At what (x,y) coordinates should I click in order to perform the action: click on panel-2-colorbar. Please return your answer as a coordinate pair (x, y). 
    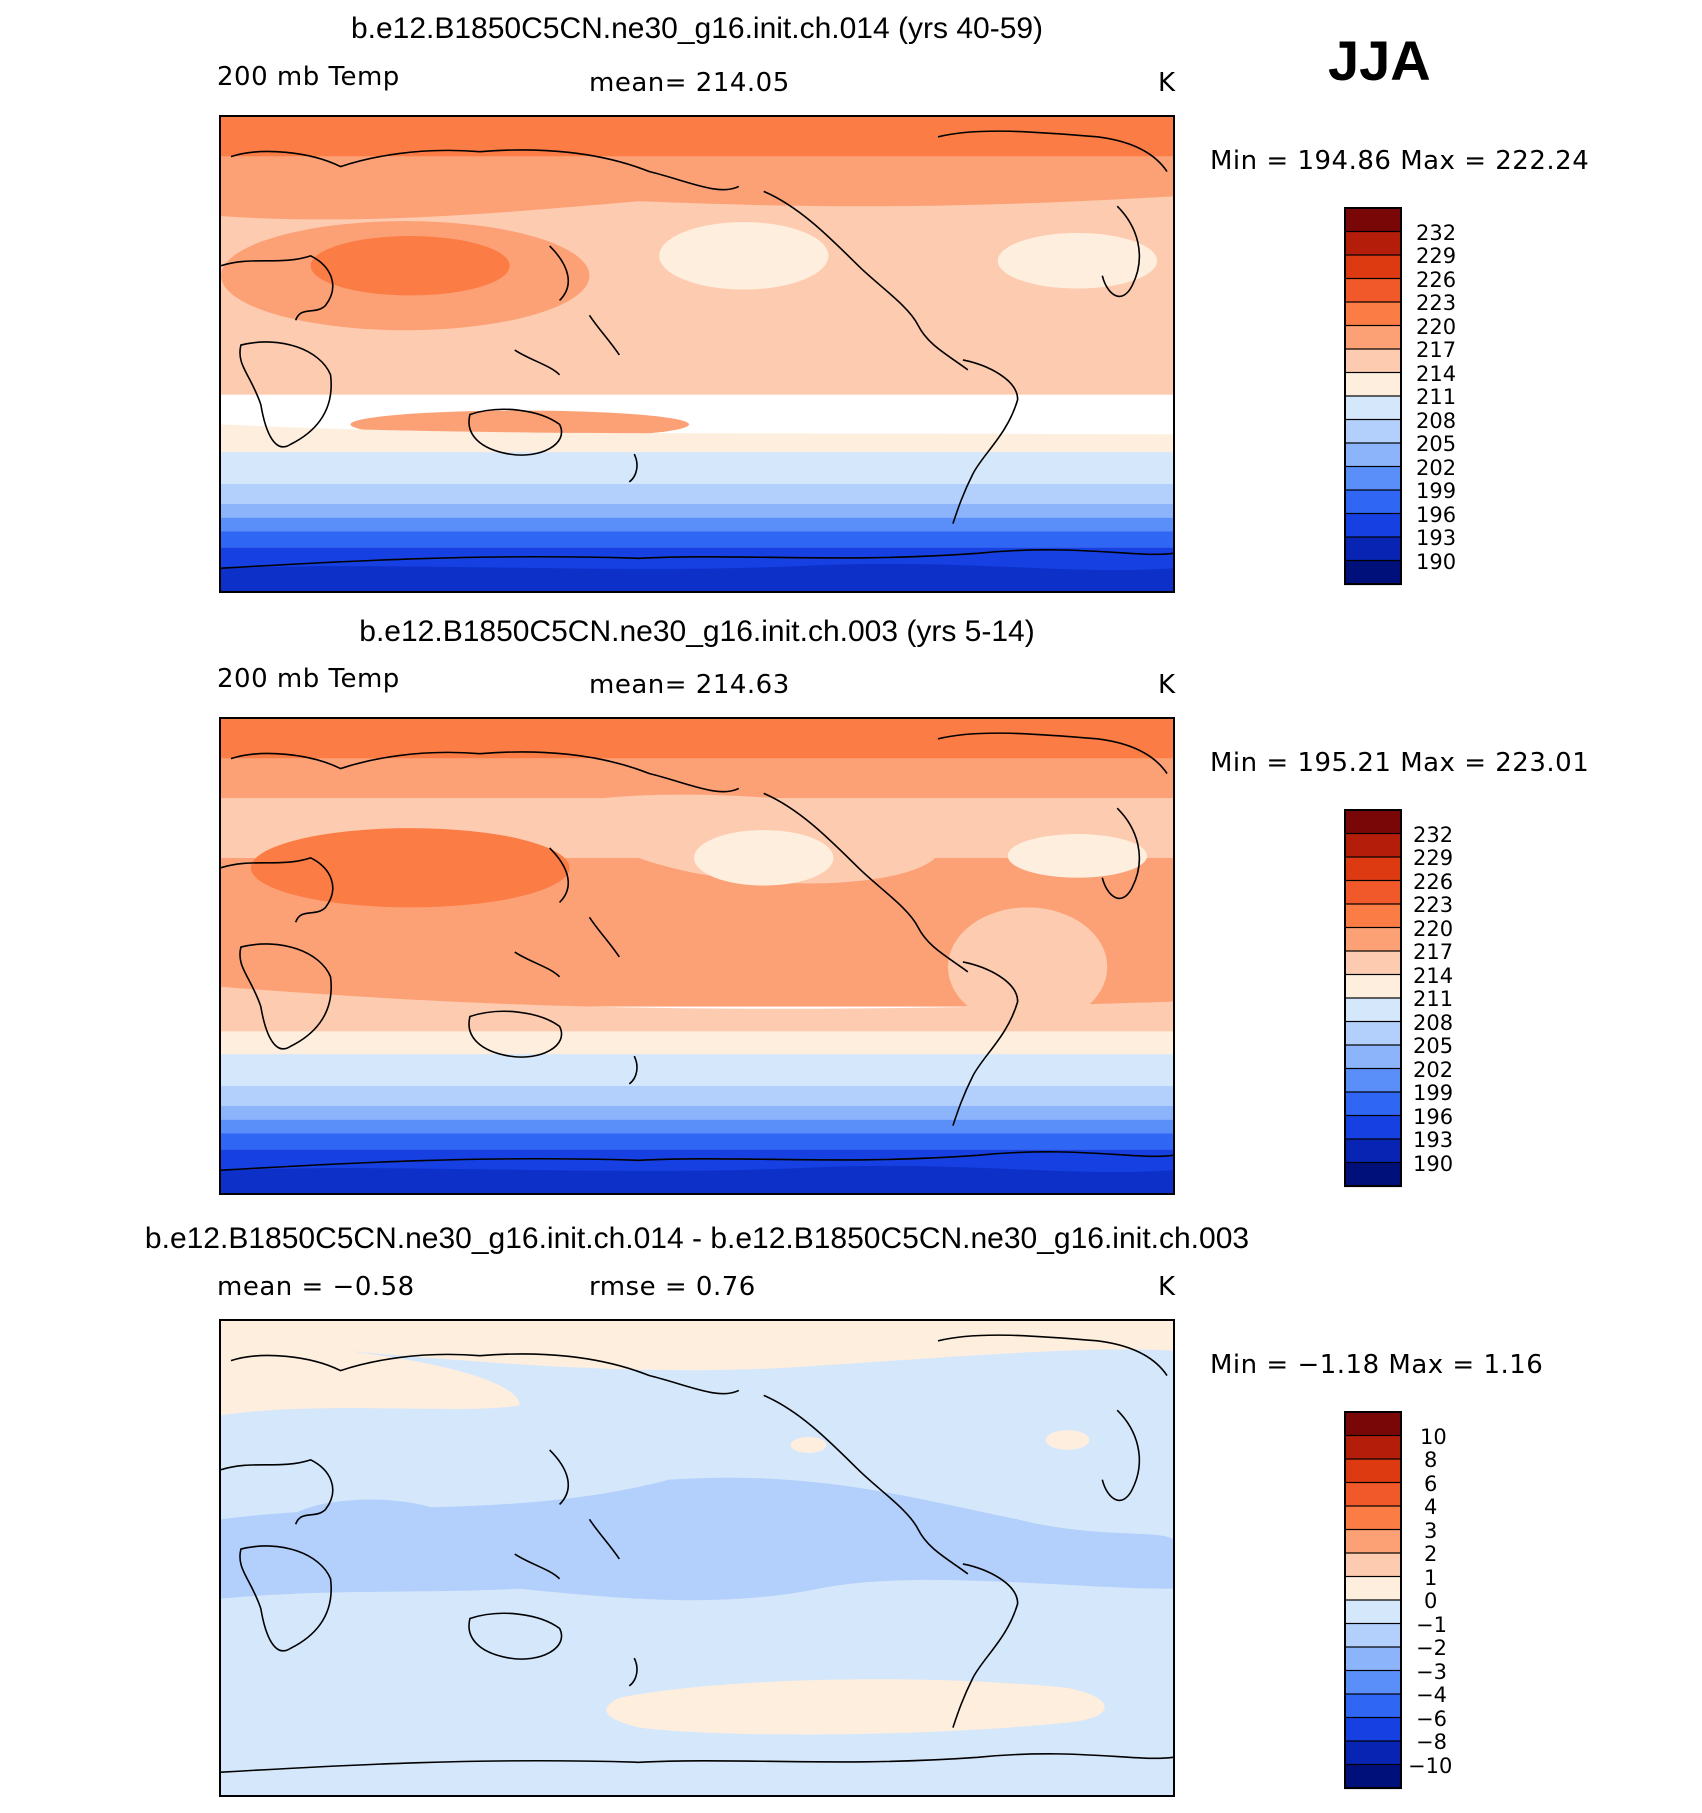
    Looking at the image, I should click on (1373, 998).